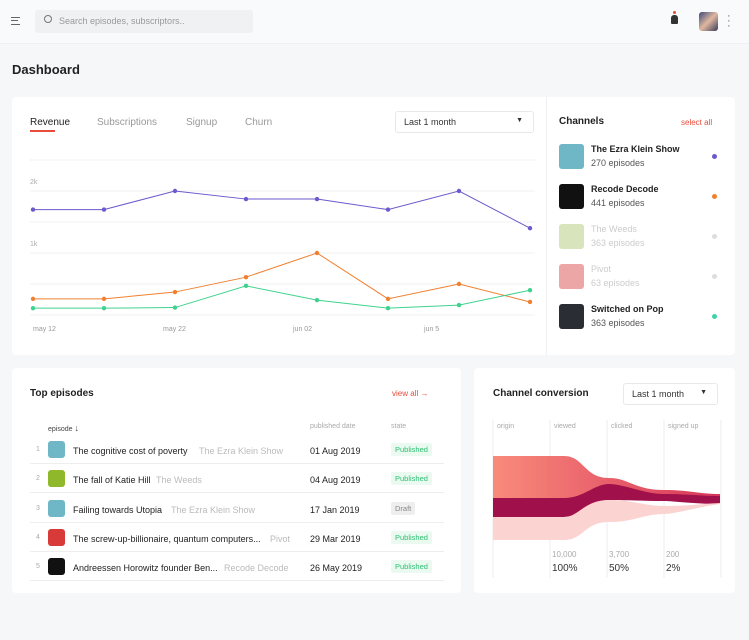  I want to click on published-date: 26 May 2019, so click(336, 568).